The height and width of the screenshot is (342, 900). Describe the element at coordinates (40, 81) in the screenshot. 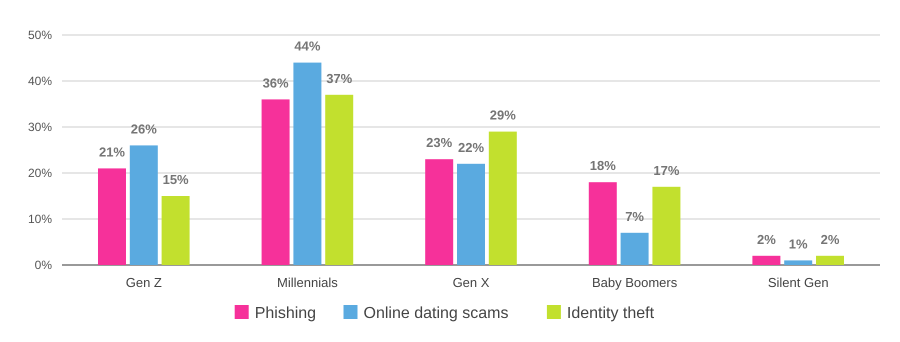

I see `y-tick-label: 40%` at that location.